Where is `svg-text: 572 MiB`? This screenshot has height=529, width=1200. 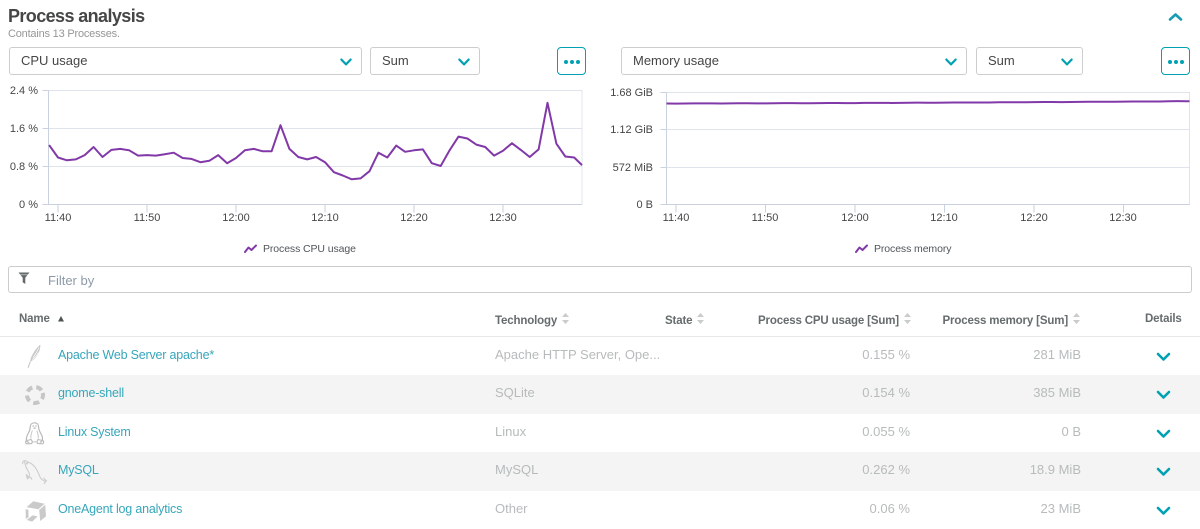 svg-text: 572 MiB is located at coordinates (633, 168).